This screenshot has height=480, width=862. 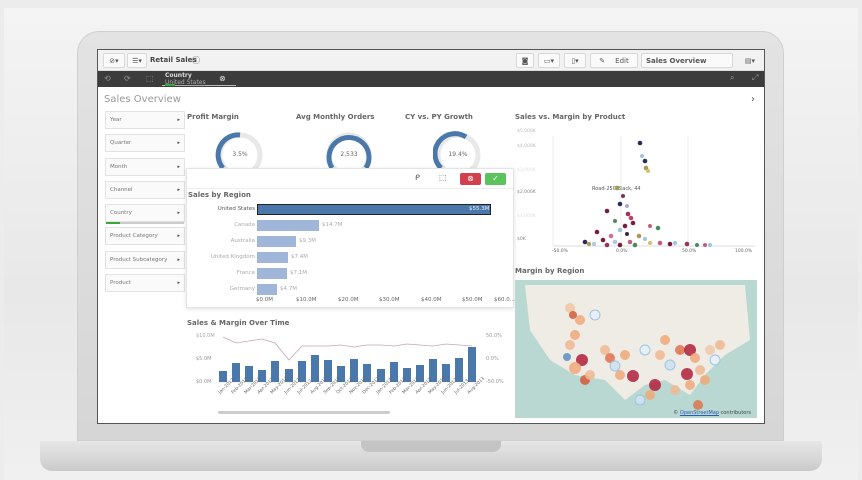 What do you see at coordinates (145, 223) in the screenshot?
I see `filter-progress` at bounding box center [145, 223].